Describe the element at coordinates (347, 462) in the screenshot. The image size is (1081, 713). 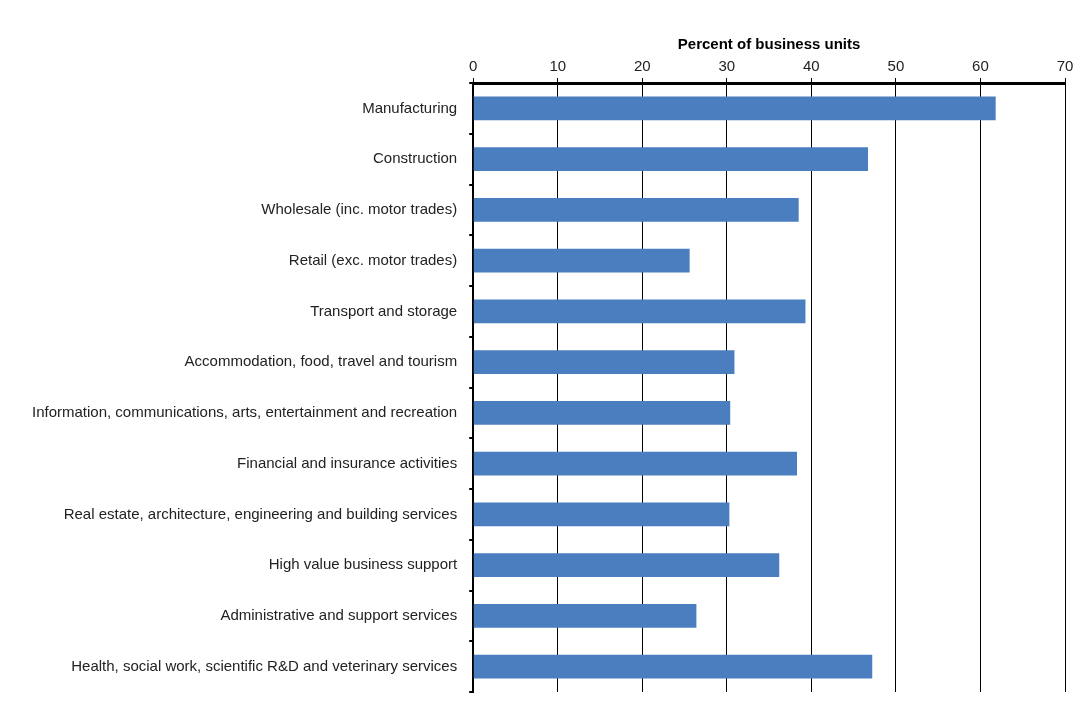
I see `y-tick-label: Financial and insurance activities` at that location.